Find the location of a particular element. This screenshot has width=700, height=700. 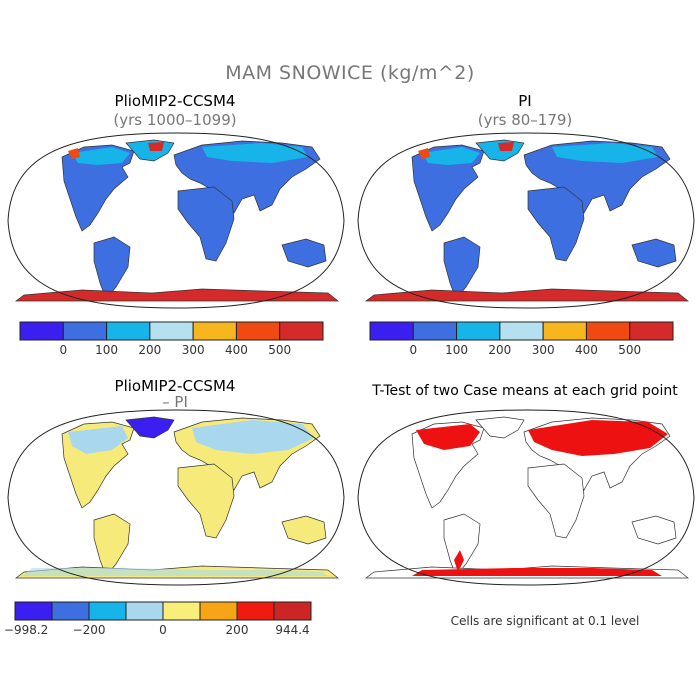

panel-1-subtitle: (yrs 1000–1099) is located at coordinates (175, 120).